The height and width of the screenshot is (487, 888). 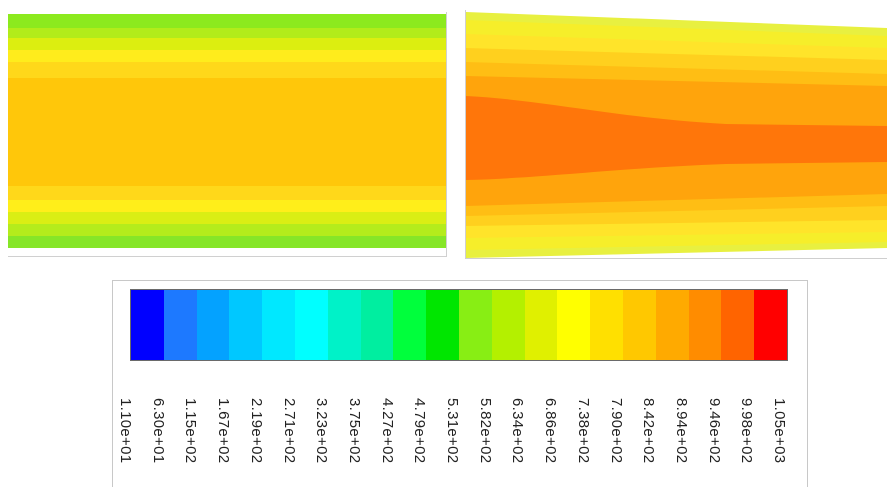 What do you see at coordinates (256, 431) in the screenshot?
I see `scale-tick-text: 2.19e+02` at bounding box center [256, 431].